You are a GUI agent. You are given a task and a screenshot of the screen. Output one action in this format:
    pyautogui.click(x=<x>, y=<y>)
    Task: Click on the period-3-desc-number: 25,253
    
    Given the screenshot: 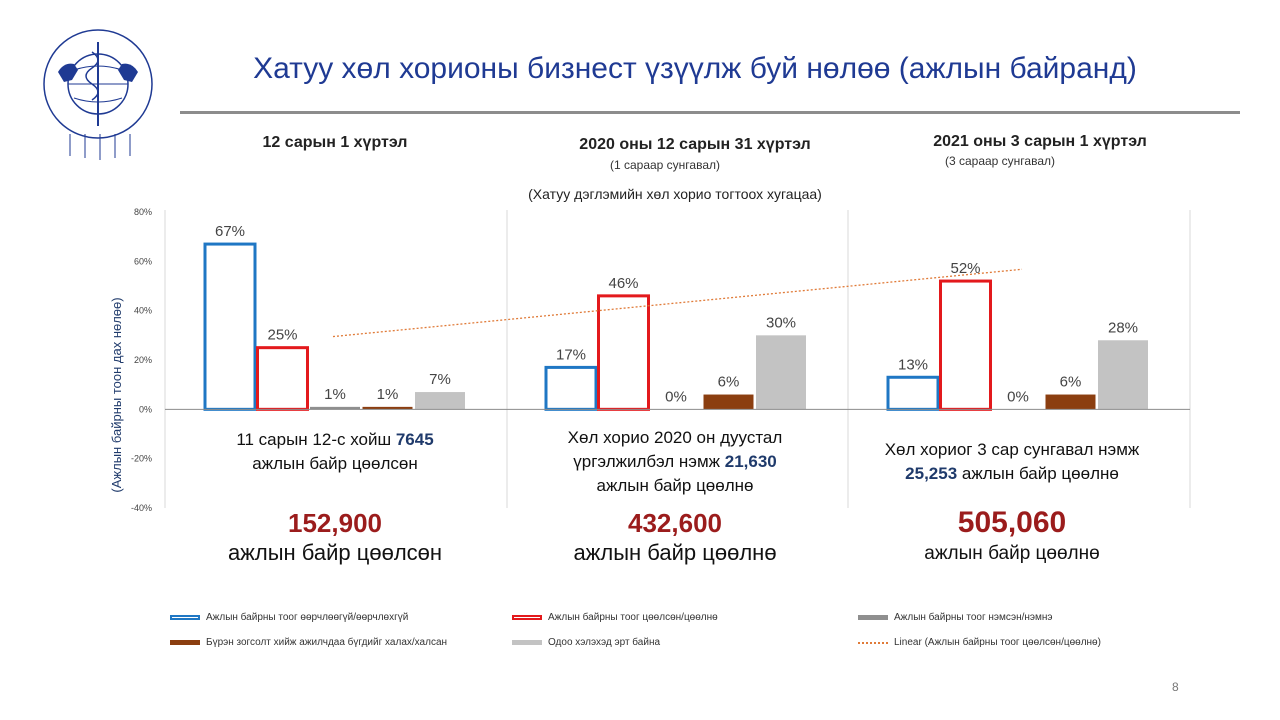 What is the action you would take?
    pyautogui.click(x=931, y=473)
    